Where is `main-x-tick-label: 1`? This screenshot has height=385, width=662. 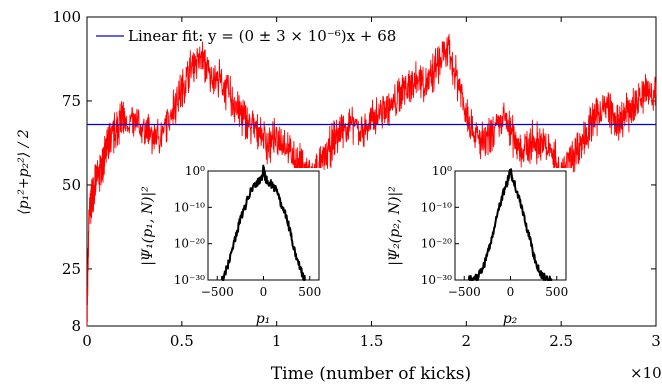 main-x-tick-label: 1 is located at coordinates (277, 341).